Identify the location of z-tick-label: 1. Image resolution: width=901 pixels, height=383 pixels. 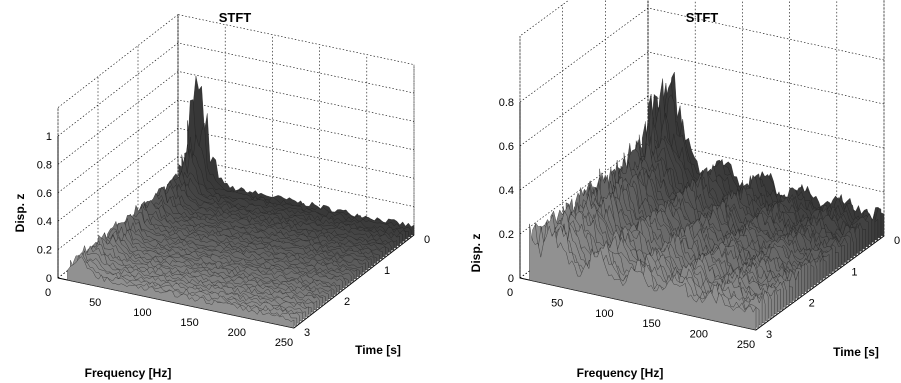
(49, 137).